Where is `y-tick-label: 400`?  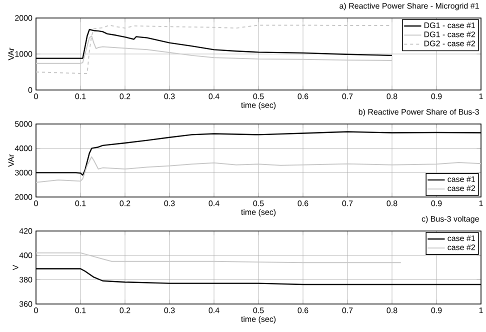 y-tick-label: 400 is located at coordinates (25, 255).